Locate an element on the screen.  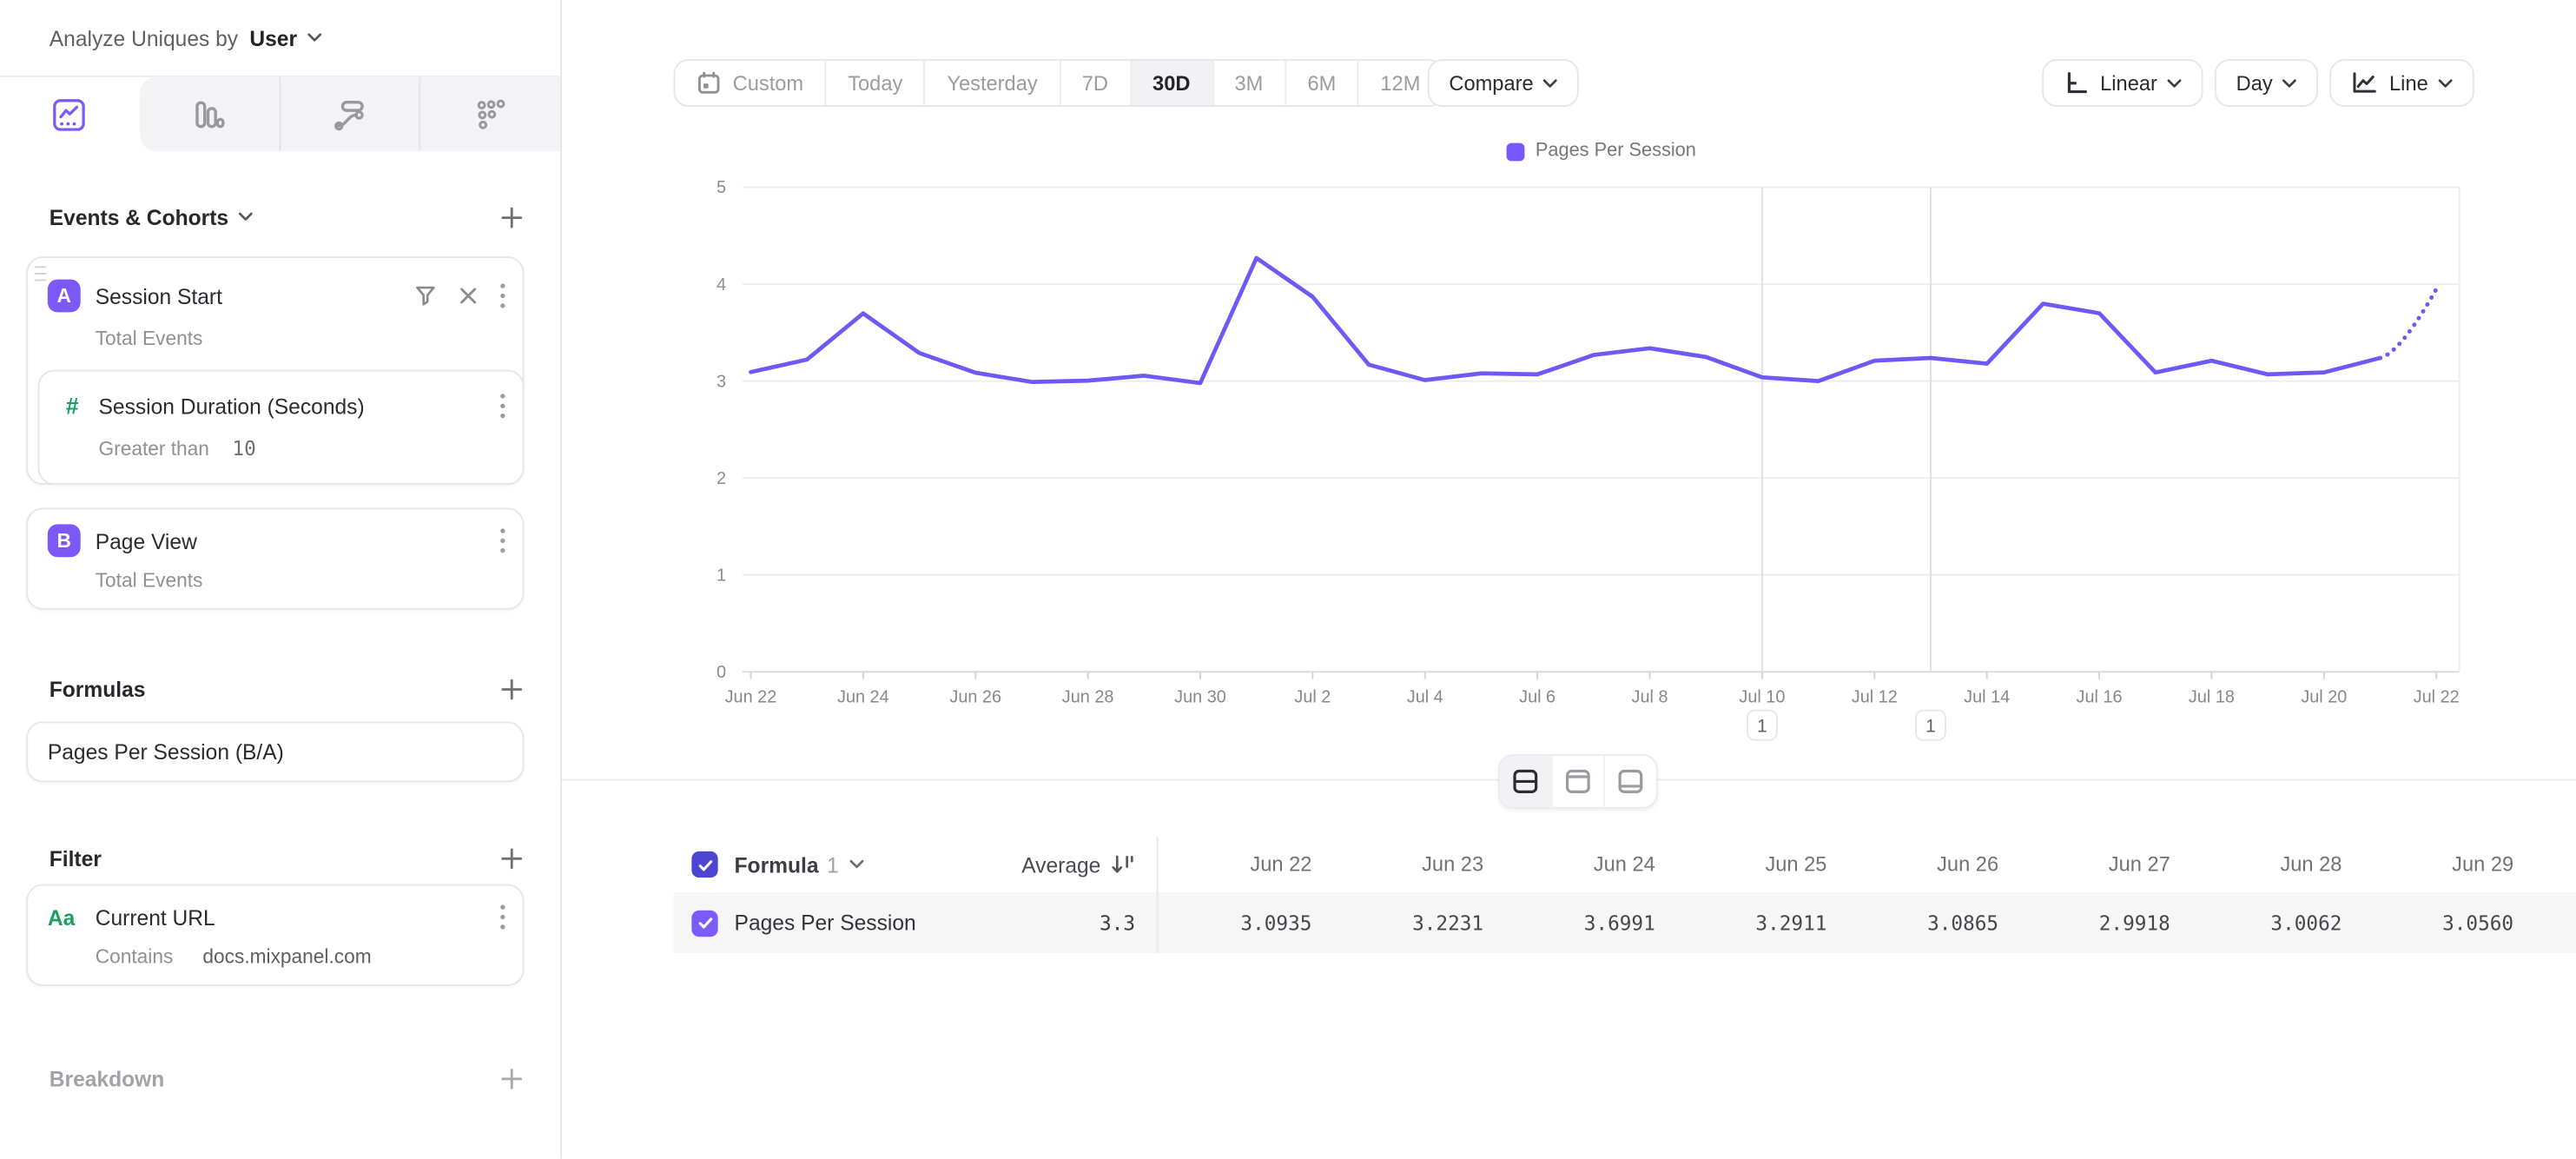
y-axis-tick-label: 2 is located at coordinates (721, 479).